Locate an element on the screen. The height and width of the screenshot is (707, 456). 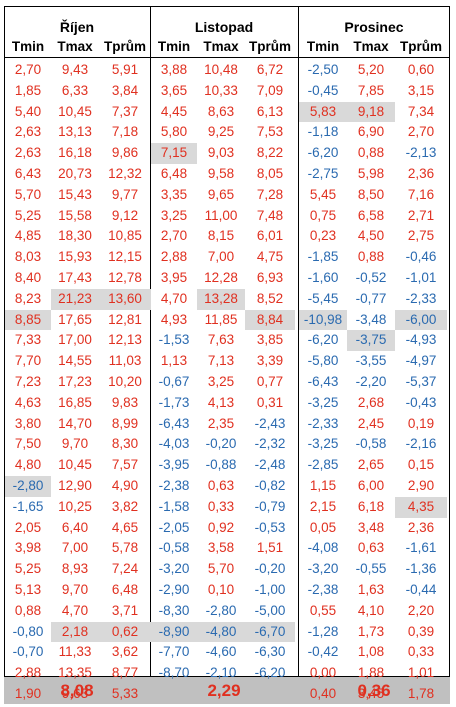
month-header: Prosinec is located at coordinates (374, 27).